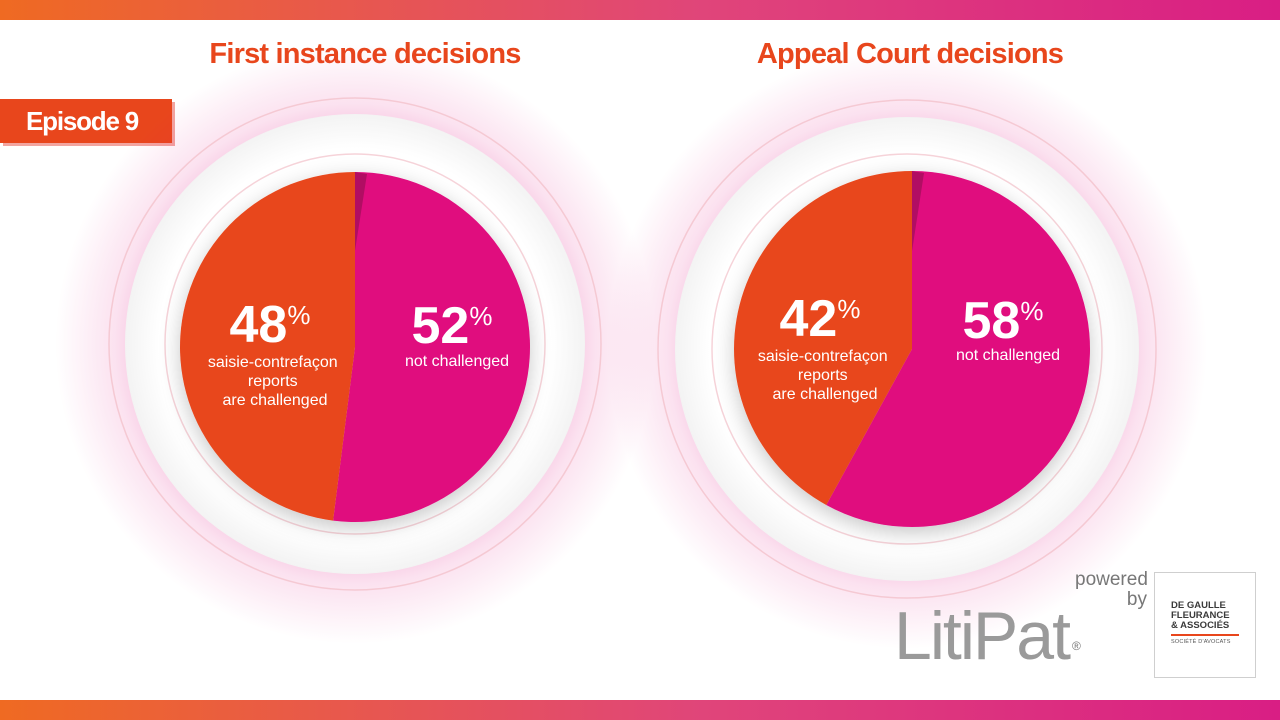 Image resolution: width=1280 pixels, height=720 pixels. I want to click on svg-text: 48%, so click(270, 325).